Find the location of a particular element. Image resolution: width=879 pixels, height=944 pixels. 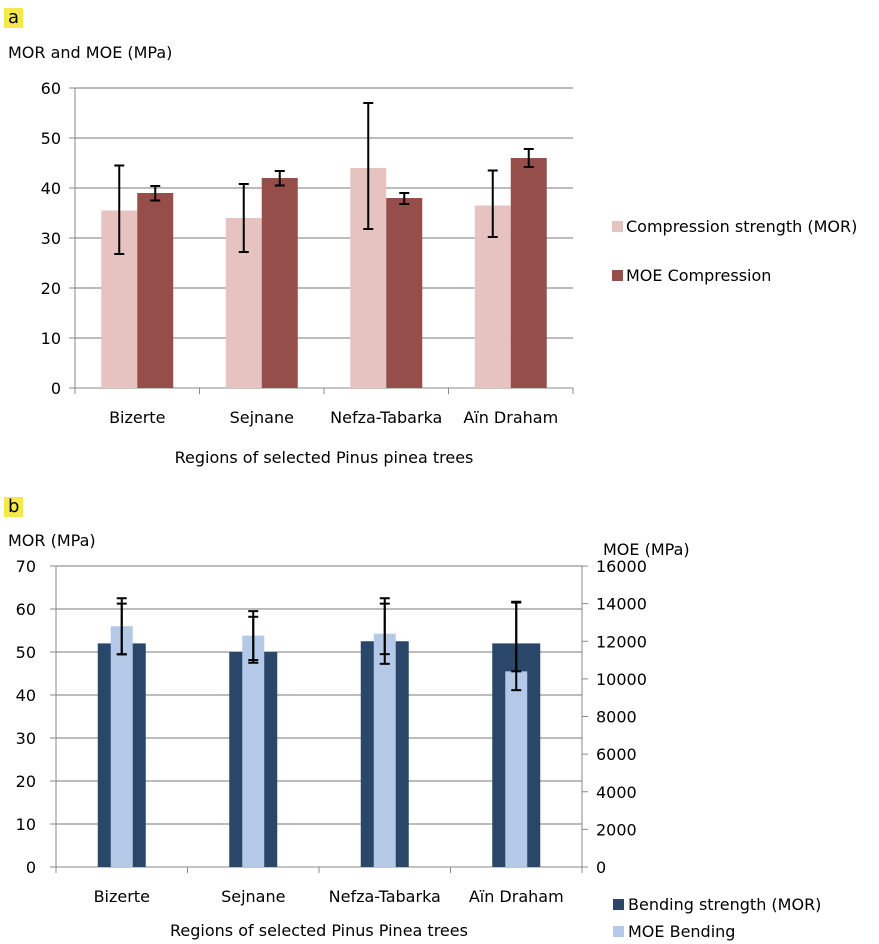

y2-tick-label: 12000 is located at coordinates (621, 641).